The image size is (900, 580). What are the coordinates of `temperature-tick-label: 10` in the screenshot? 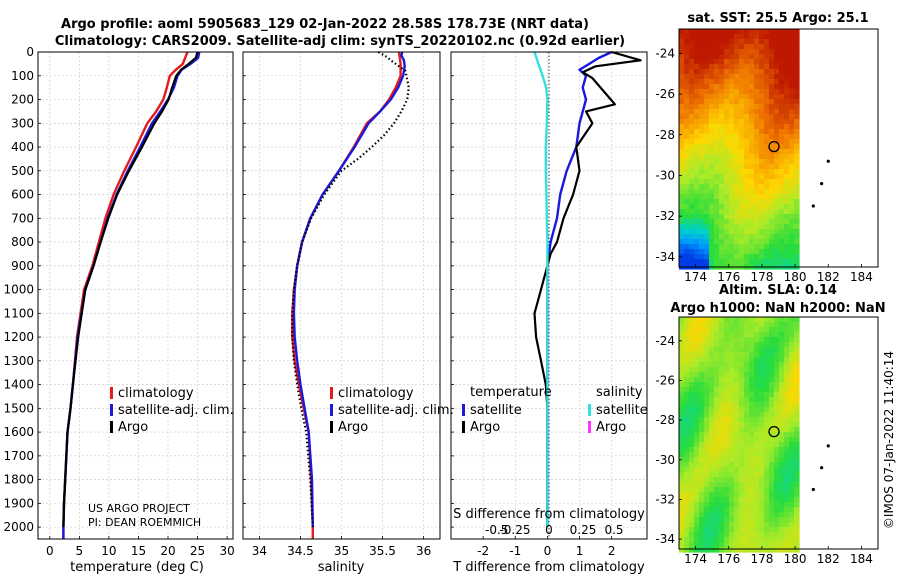 It's located at (108, 551).